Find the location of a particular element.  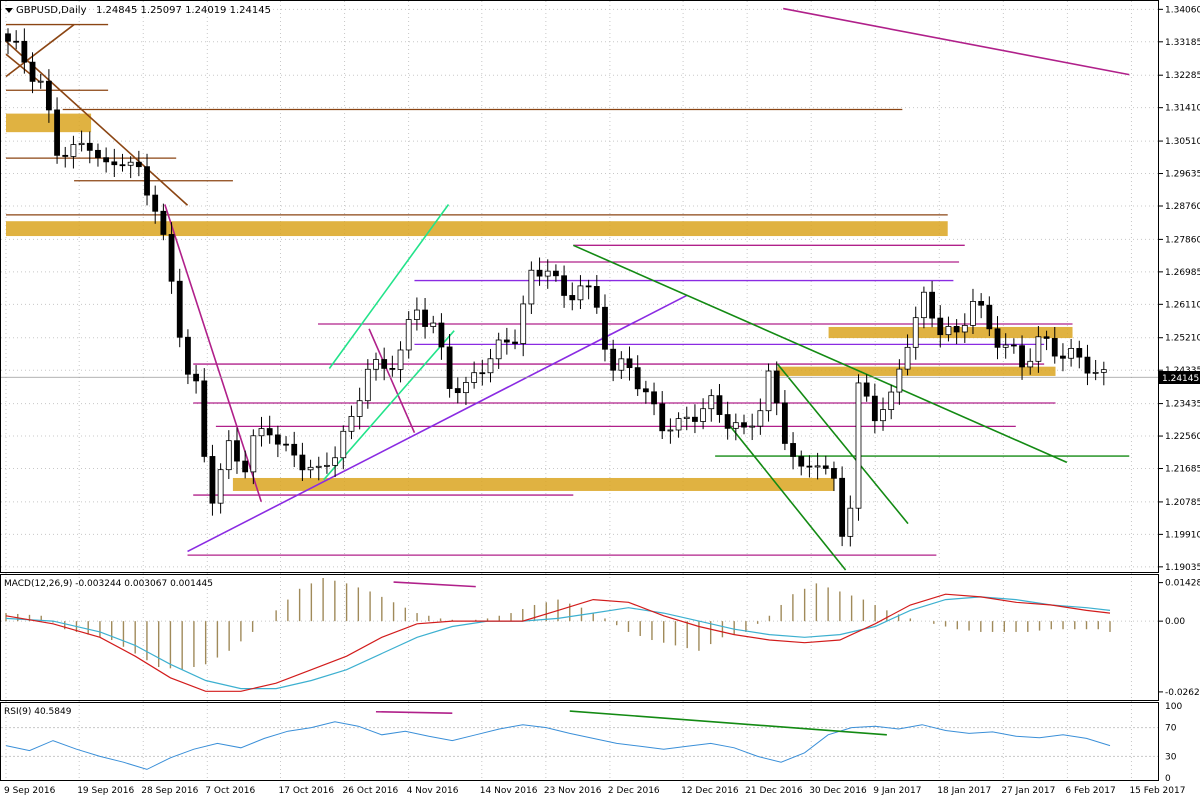

price-tick-label: 1.26985 is located at coordinates (1182, 273).